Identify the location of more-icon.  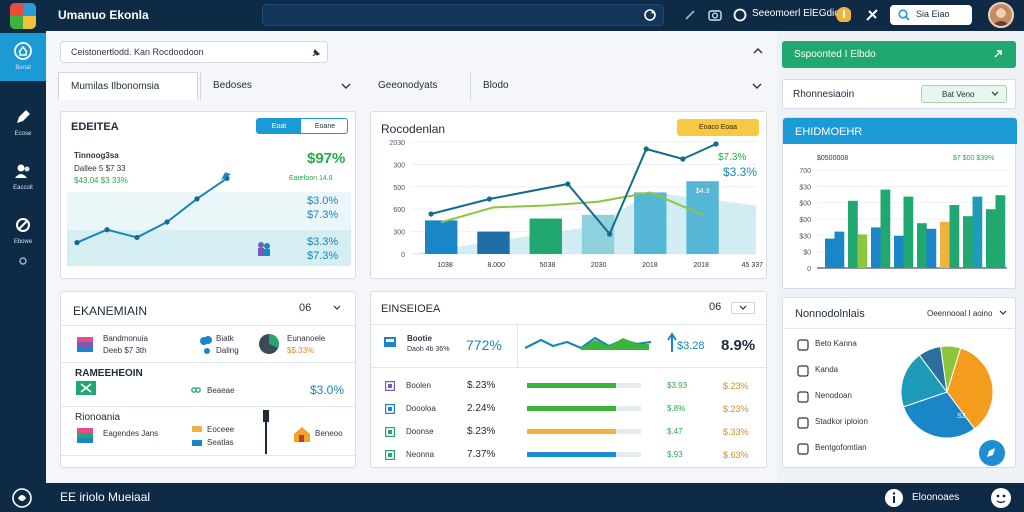
(23, 261).